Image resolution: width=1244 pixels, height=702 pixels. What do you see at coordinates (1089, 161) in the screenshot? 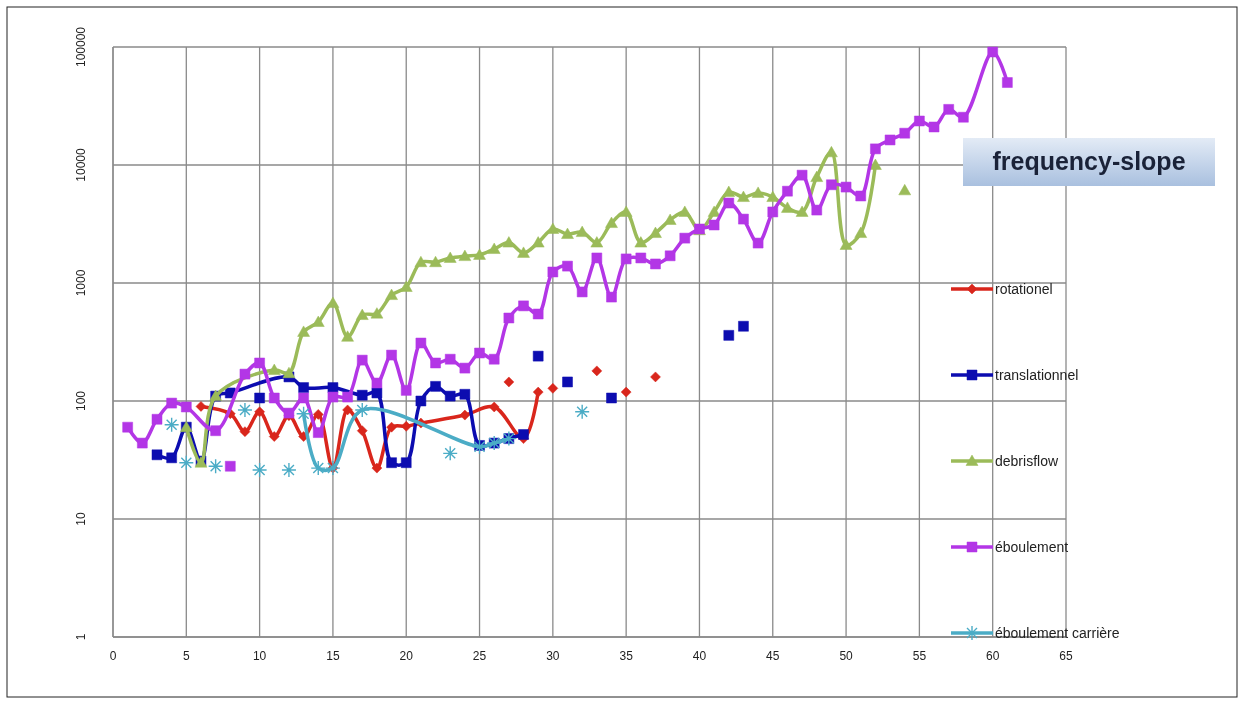
I see `text: frequency-slope` at bounding box center [1089, 161].